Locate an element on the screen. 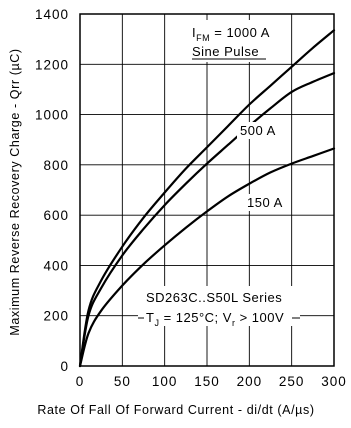 This screenshot has height=428, width=351. annotation-box-bottom is located at coordinates (219, 306).